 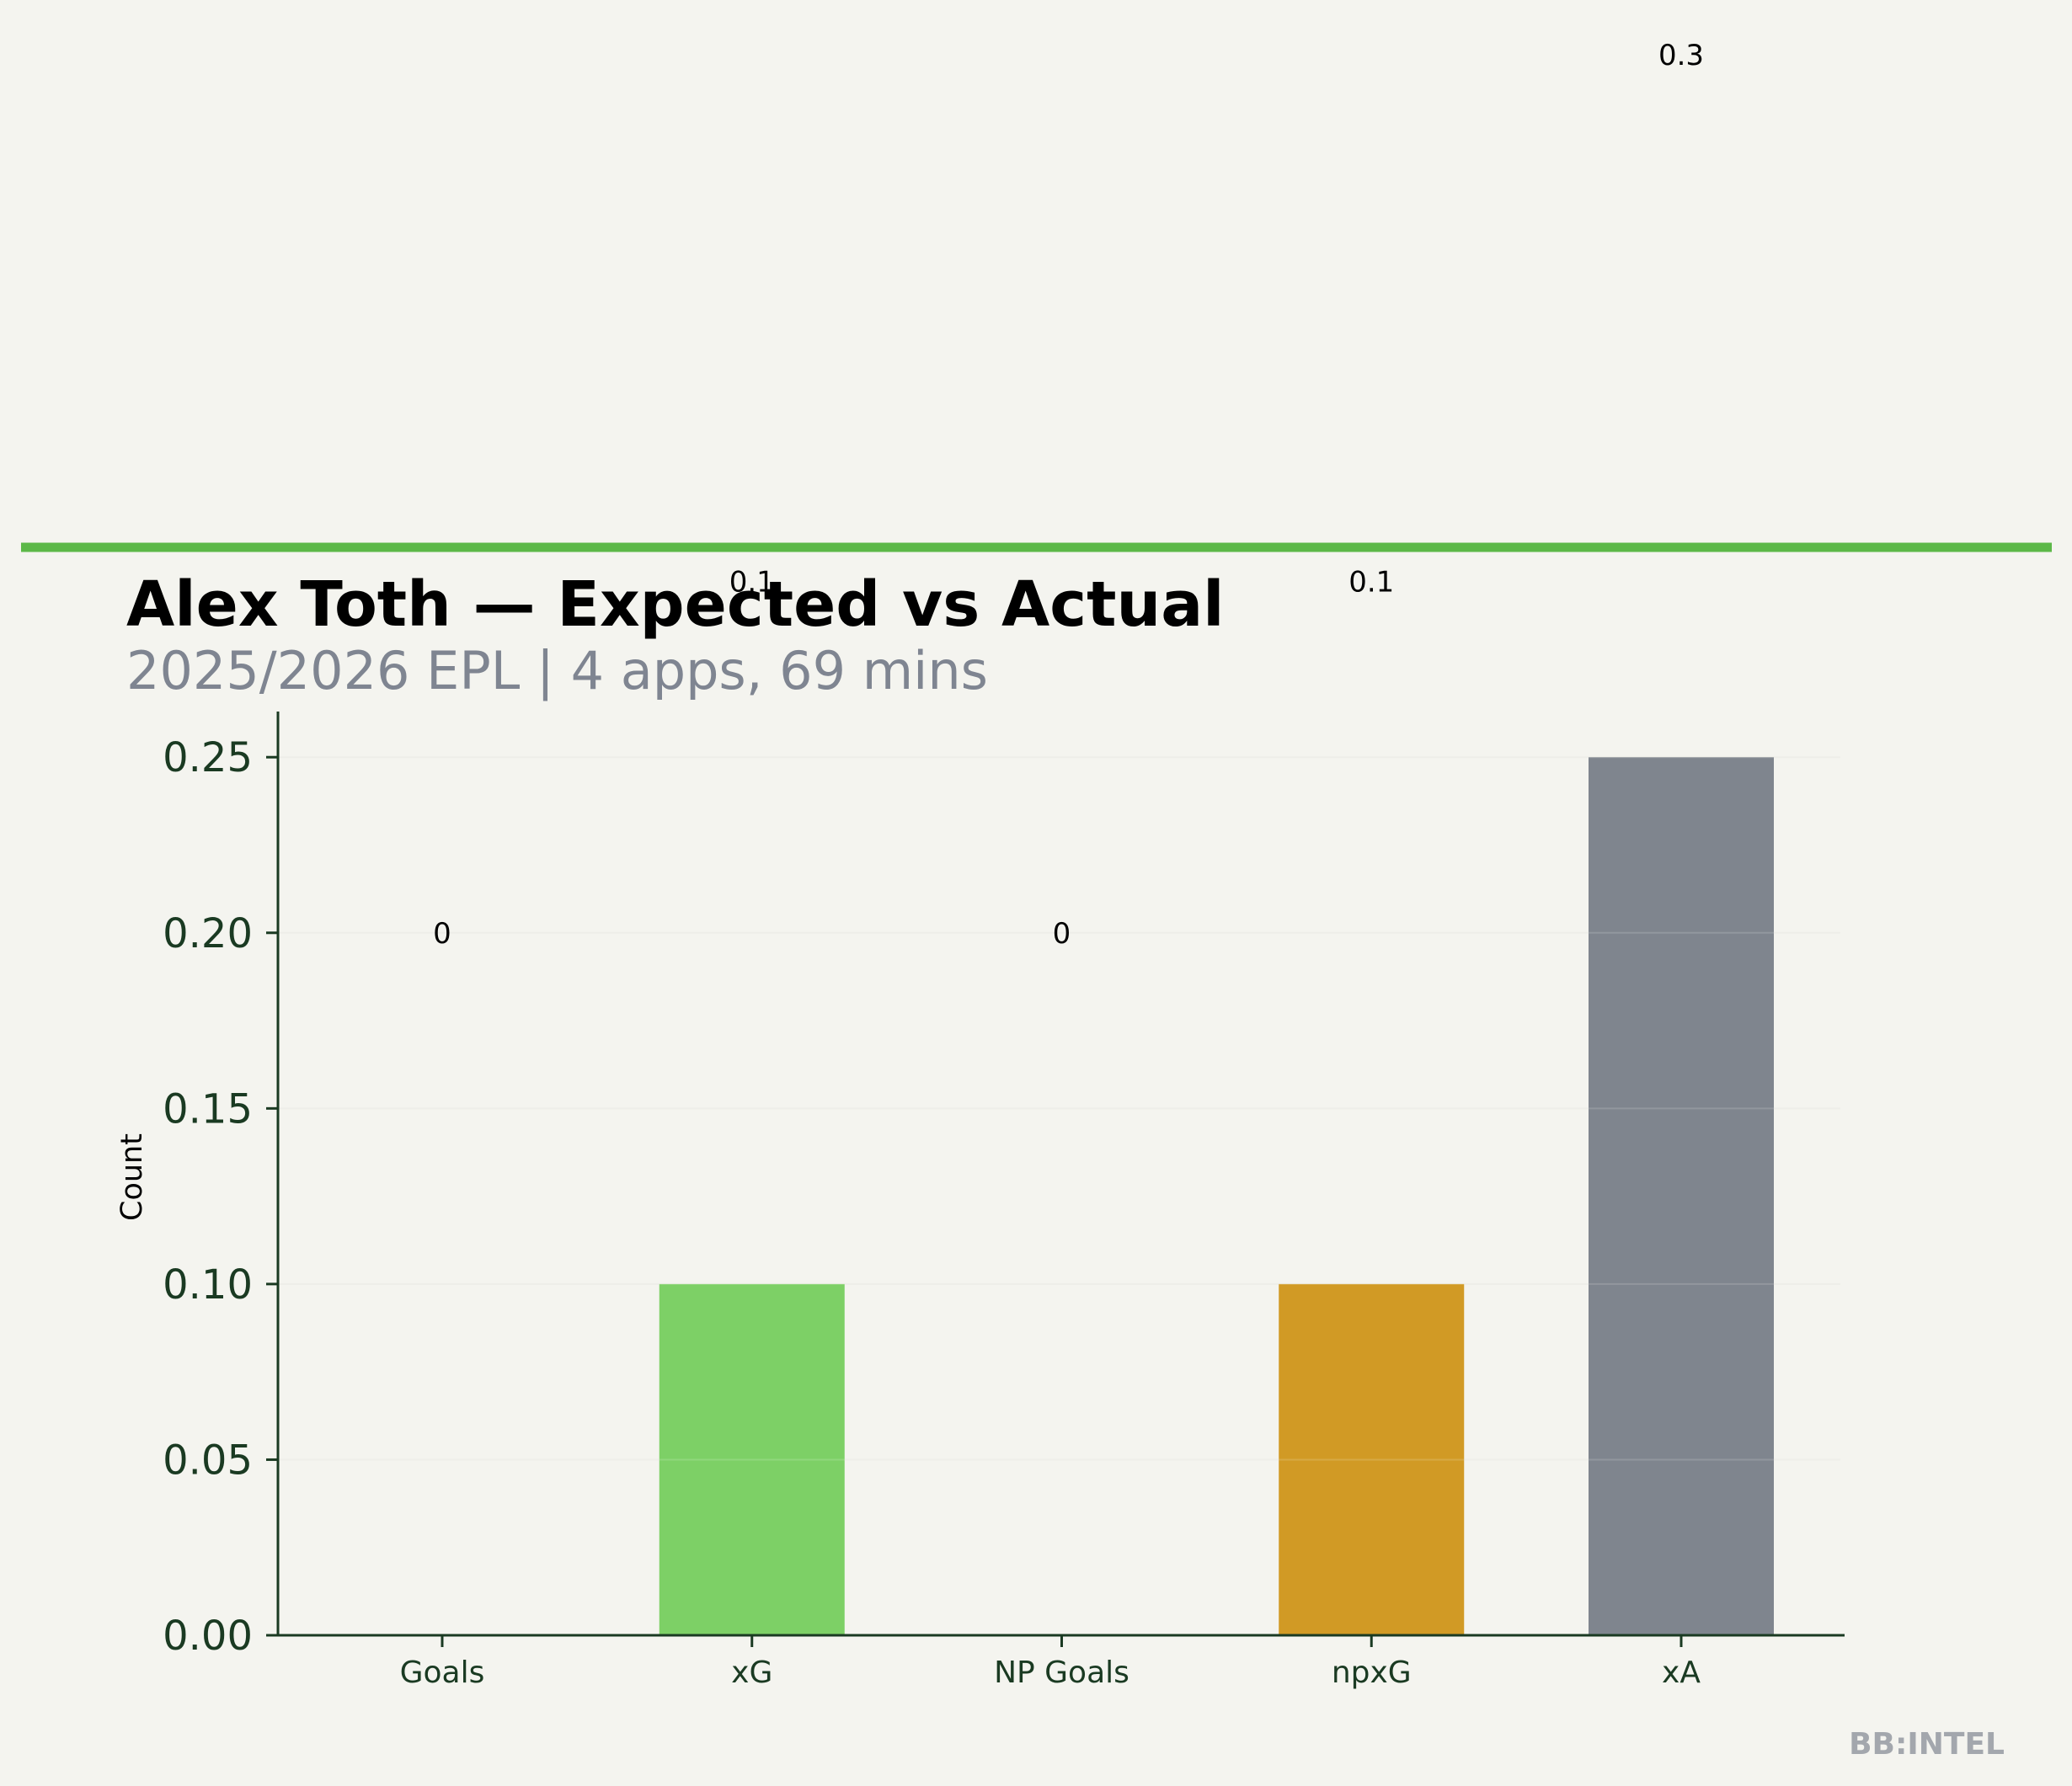 What do you see at coordinates (1927, 1744) in the screenshot?
I see `brand-watermark: BB:INTEL` at bounding box center [1927, 1744].